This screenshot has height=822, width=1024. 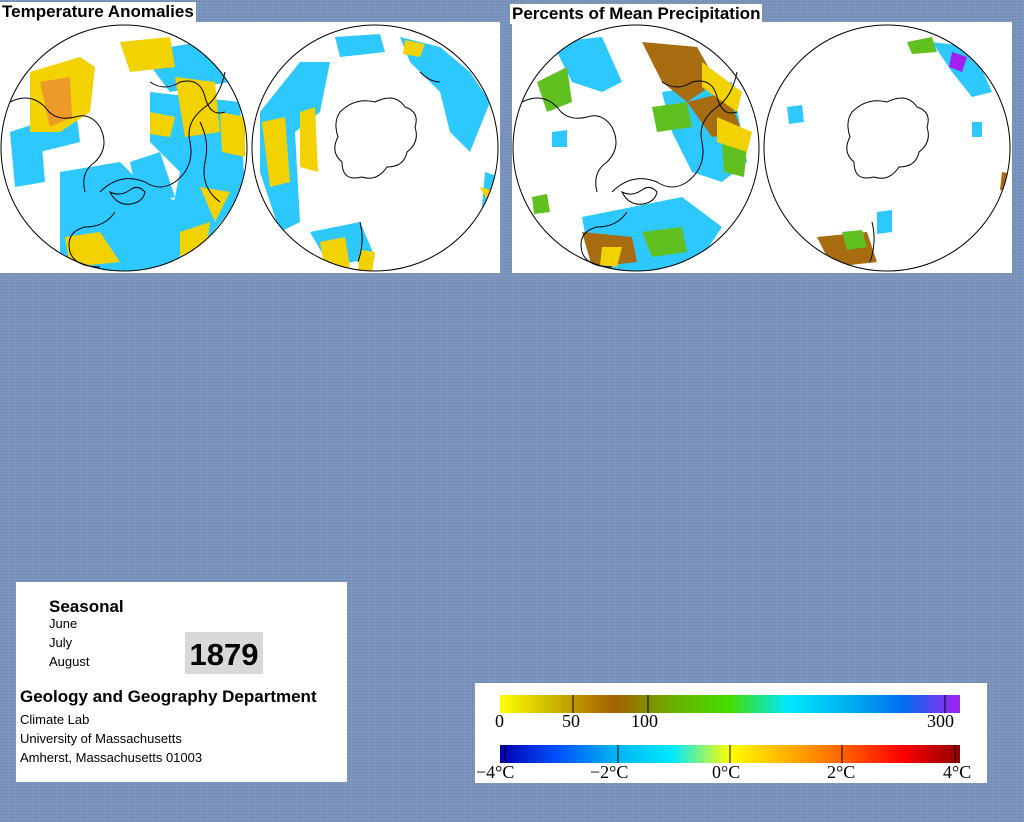 What do you see at coordinates (940, 721) in the screenshot?
I see `precip-tick-label: 300` at bounding box center [940, 721].